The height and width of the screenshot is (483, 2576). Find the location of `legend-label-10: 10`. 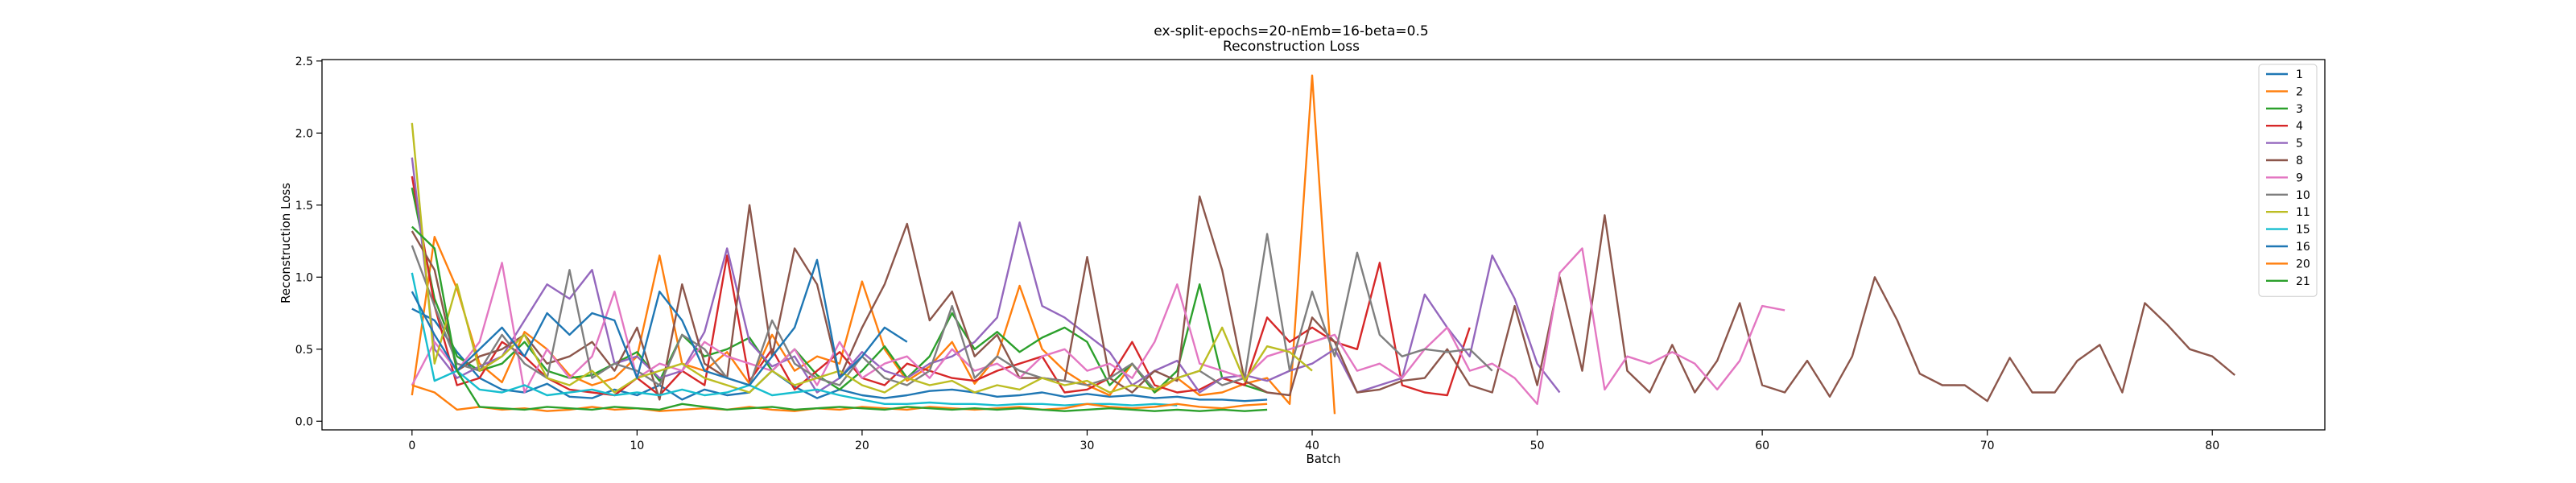

legend-label-10: 10 is located at coordinates (2303, 195).